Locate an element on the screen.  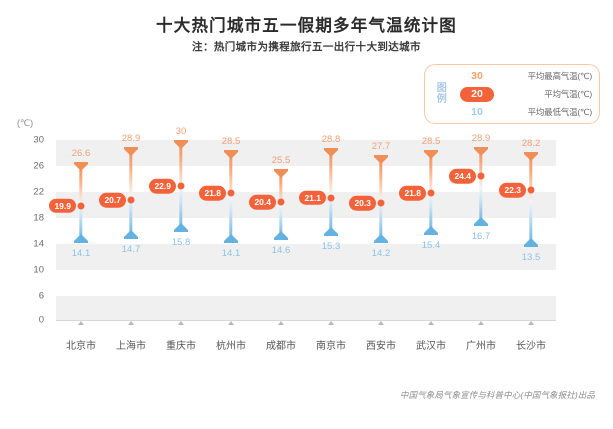
bar-column: 28.5 15.4 21.8 is located at coordinates (427, 228).